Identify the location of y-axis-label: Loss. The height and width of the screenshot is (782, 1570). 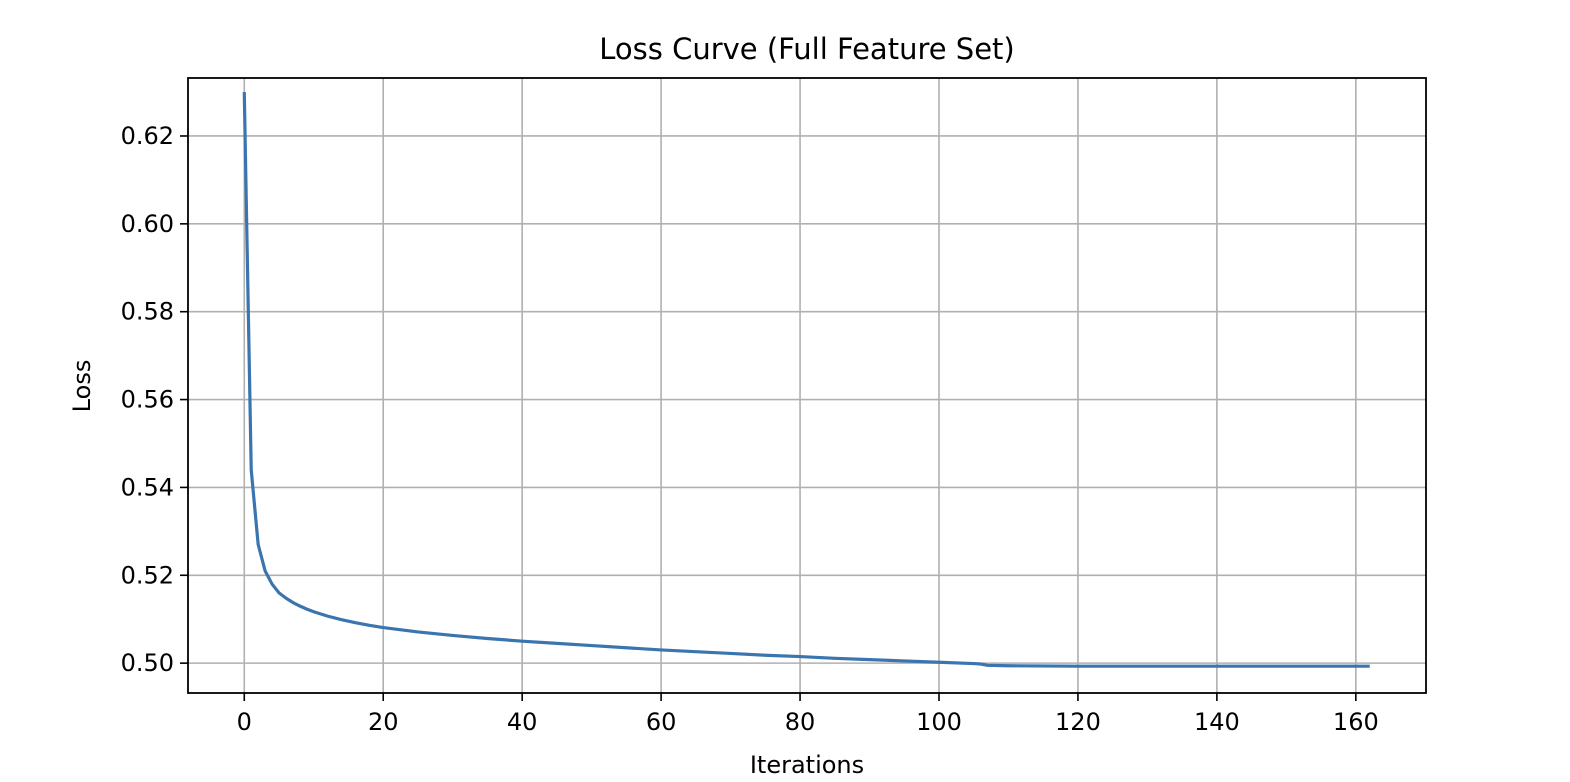
(82, 386).